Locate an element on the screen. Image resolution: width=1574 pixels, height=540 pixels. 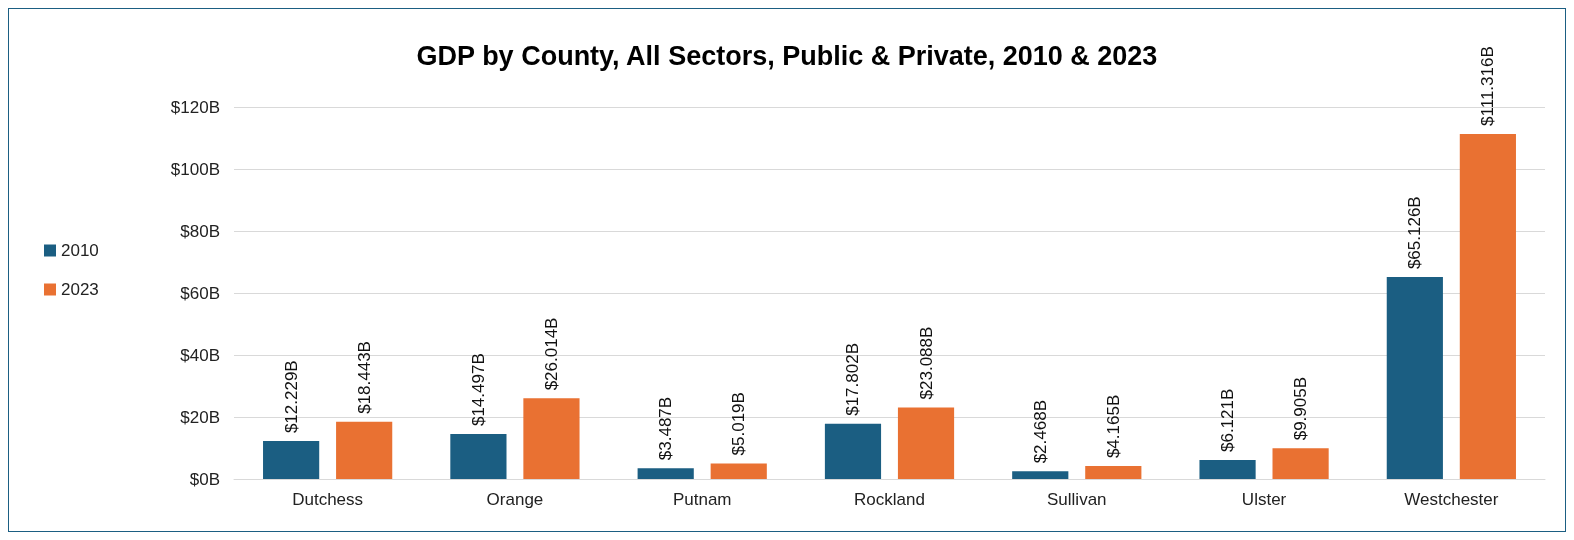
data-label: $23.088B is located at coordinates (926, 363).